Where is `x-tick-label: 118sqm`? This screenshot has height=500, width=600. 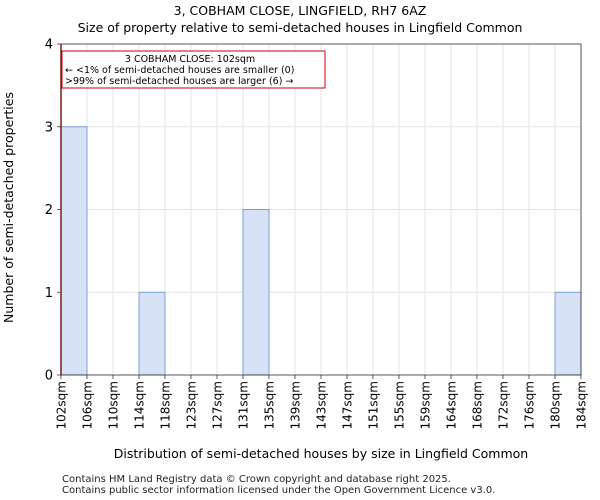 x-tick-label: 118sqm is located at coordinates (166, 405).